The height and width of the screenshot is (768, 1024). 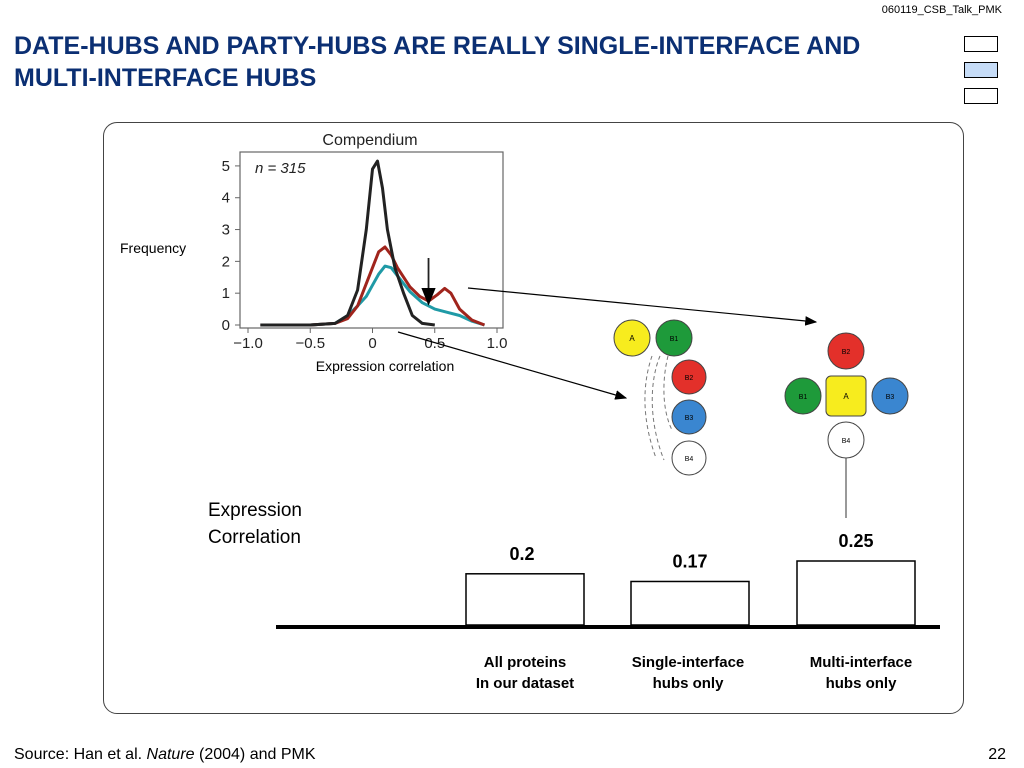 I want to click on multi-hub-label-b3: B3, so click(x=890, y=397).